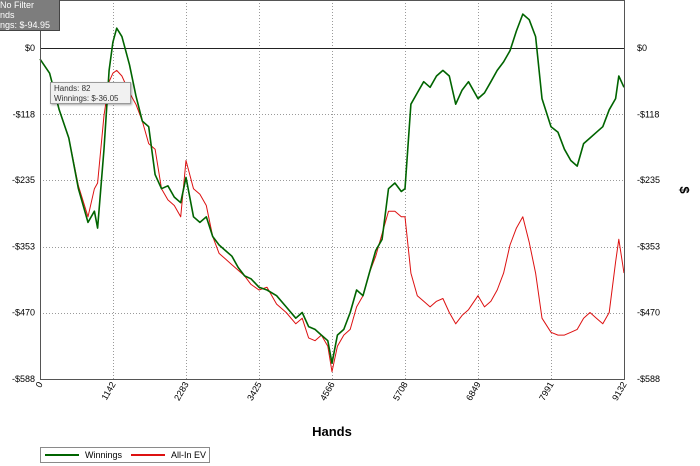  I want to click on y-tick-label-left: -$470, so click(23, 313).